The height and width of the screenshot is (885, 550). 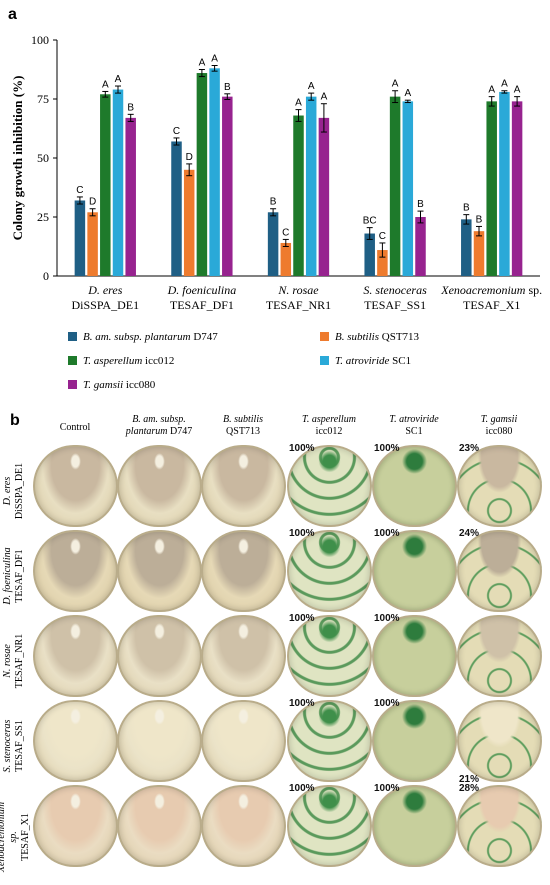 What do you see at coordinates (7, 576) in the screenshot?
I see `row-header-species: D. foeniculina` at bounding box center [7, 576].